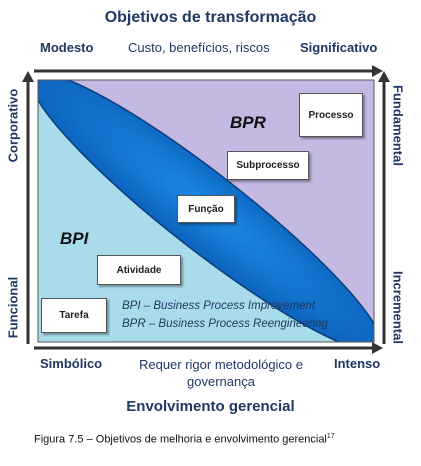 This screenshot has height=466, width=421. Describe the element at coordinates (13, 307) in the screenshot. I see `left-axis-bottom-label: Funcional` at that location.